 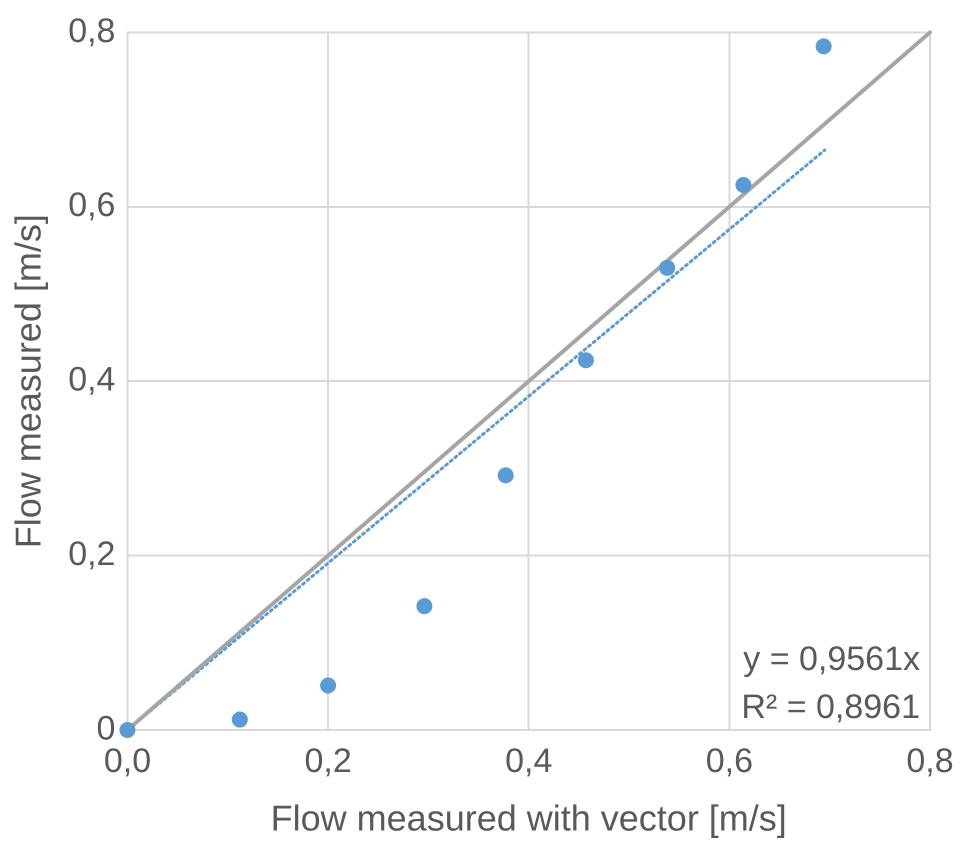 What do you see at coordinates (92, 379) in the screenshot?
I see `y-tick-label: 0,4` at bounding box center [92, 379].